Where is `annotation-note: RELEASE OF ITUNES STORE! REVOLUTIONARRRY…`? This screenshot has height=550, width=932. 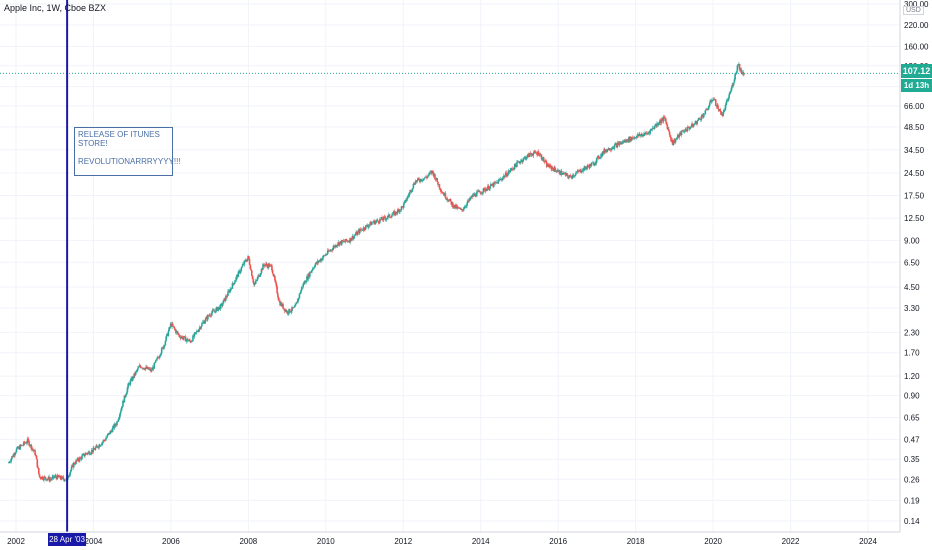
annotation-note: RELEASE OF ITUNES STORE! REVOLUTIONARRRY… is located at coordinates (127, 151).